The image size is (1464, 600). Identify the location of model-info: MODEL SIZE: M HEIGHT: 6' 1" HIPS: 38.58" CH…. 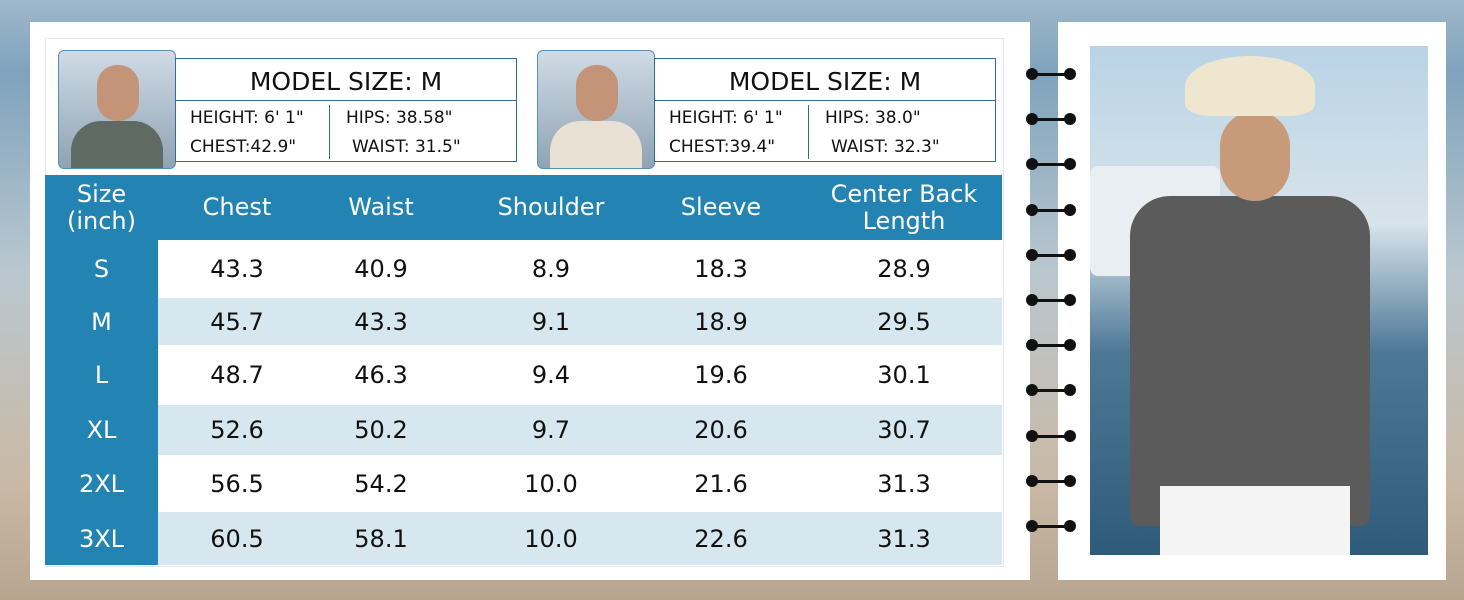
(346, 110).